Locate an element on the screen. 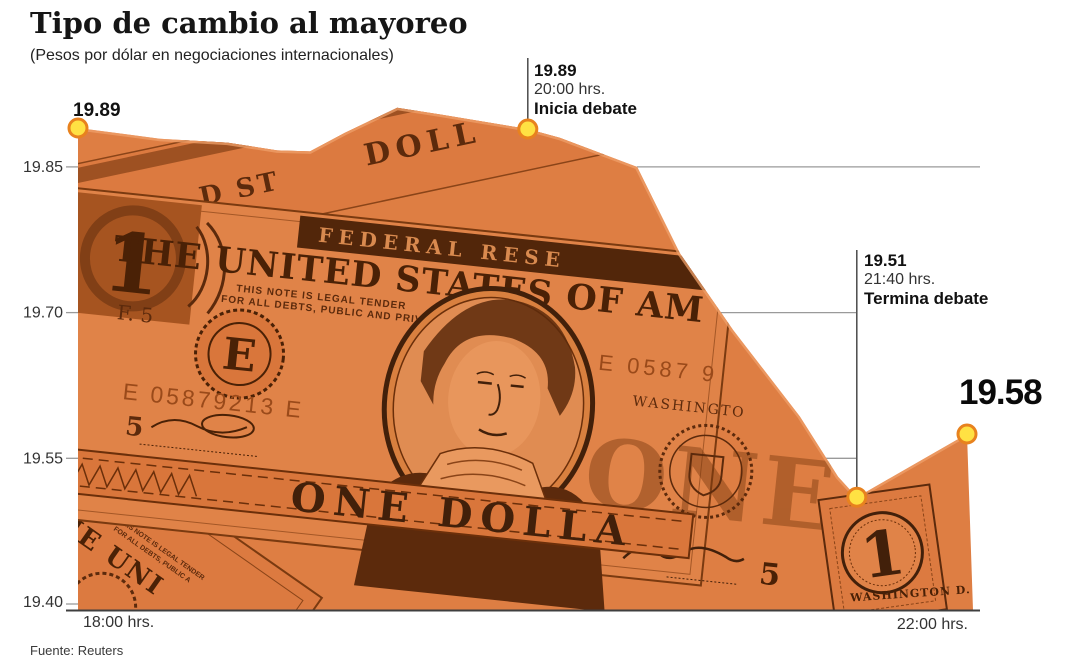 The width and height of the screenshot is (1081, 666). y-axis-tick-label: 19.55 is located at coordinates (43, 458).